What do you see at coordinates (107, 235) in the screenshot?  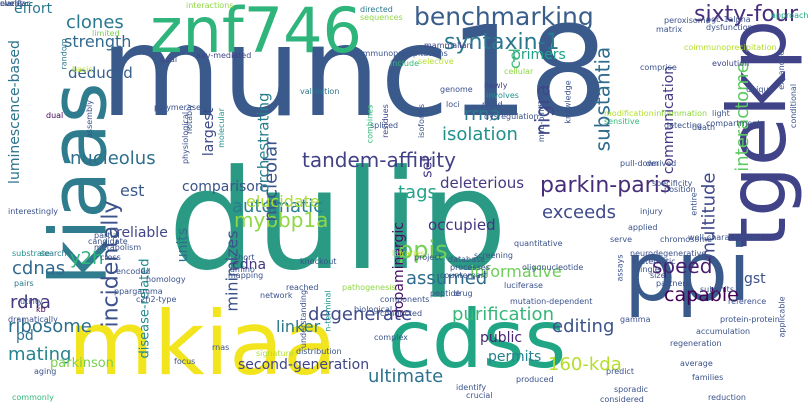 I see `cloud-word: partial` at bounding box center [107, 235].